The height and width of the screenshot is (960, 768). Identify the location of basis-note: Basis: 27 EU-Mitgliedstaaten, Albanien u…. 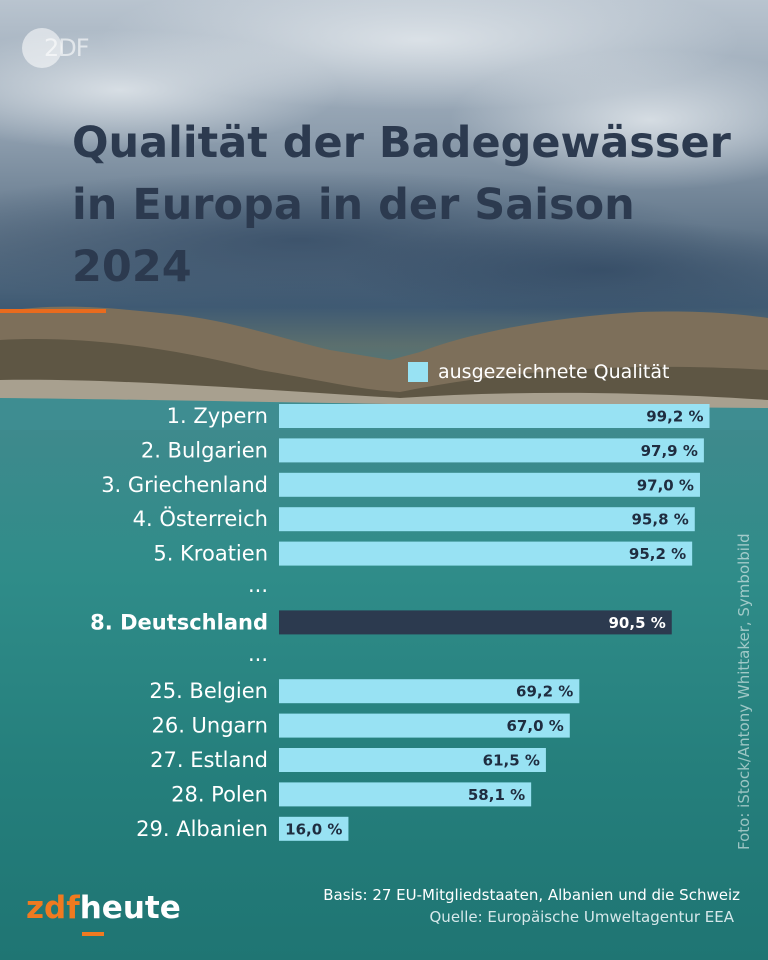
(531, 895).